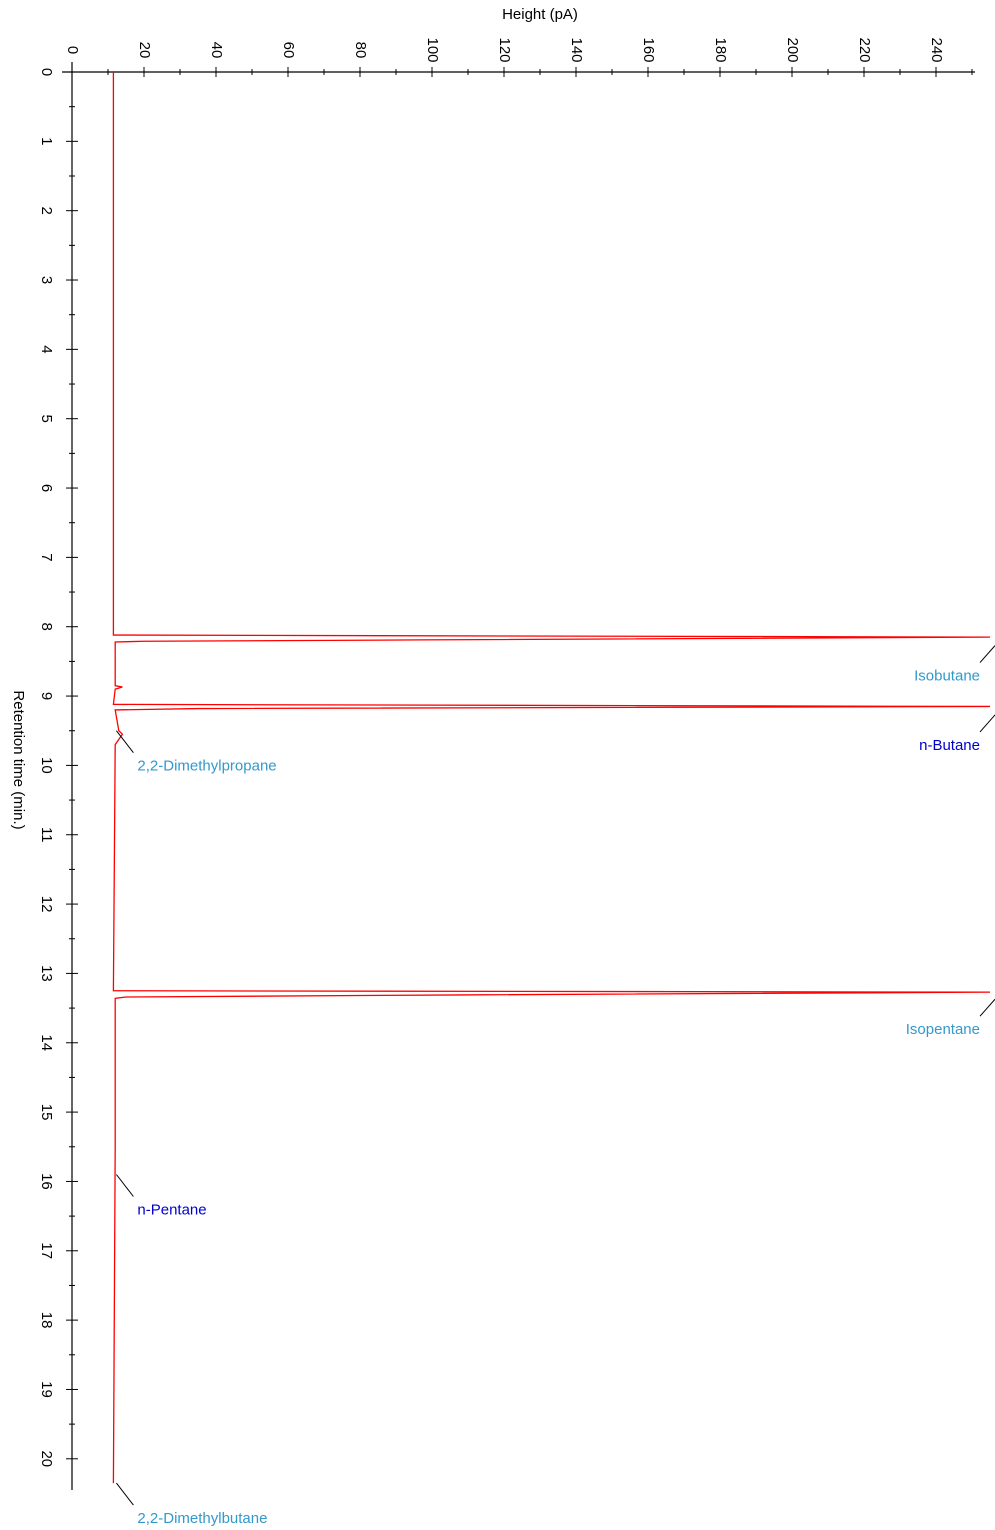 The width and height of the screenshot is (995, 1530). I want to click on y-tick-label: 12, so click(46, 904).